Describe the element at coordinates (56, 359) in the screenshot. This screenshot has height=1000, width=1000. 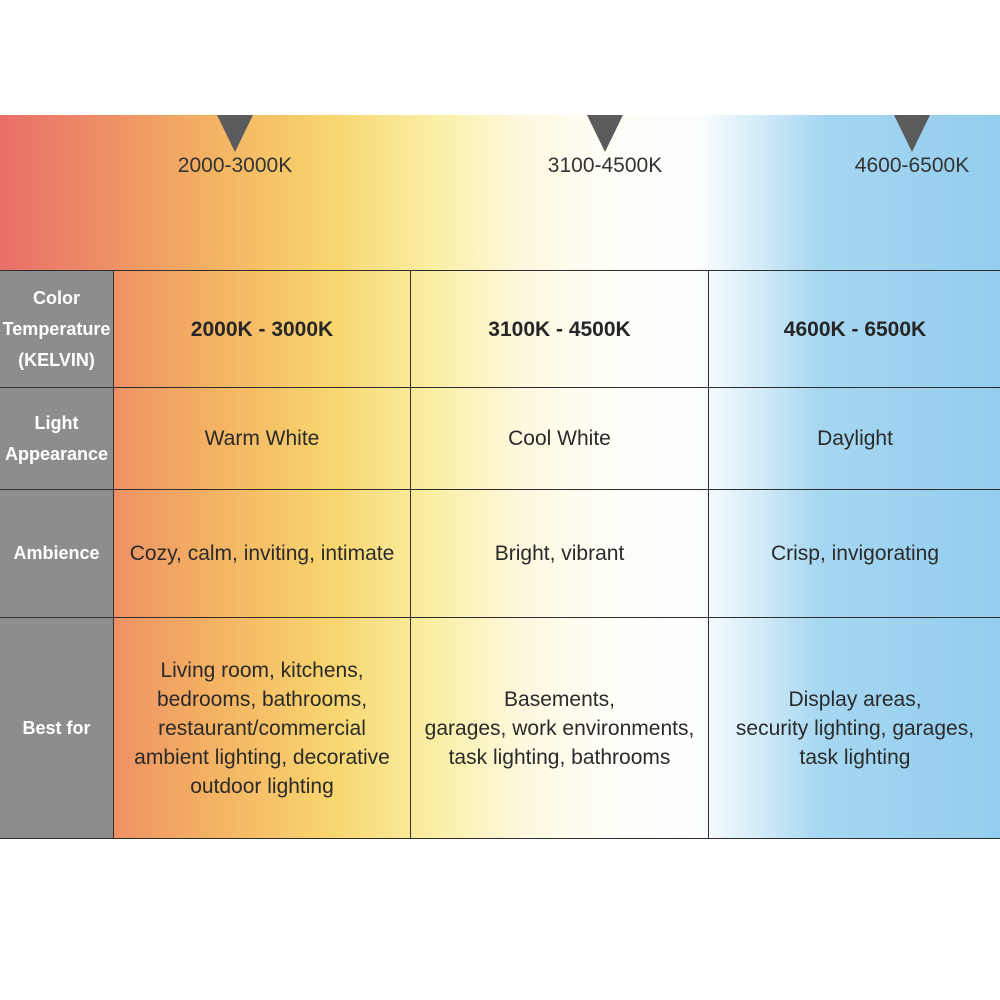
I see `text-line: (KELVIN)` at that location.